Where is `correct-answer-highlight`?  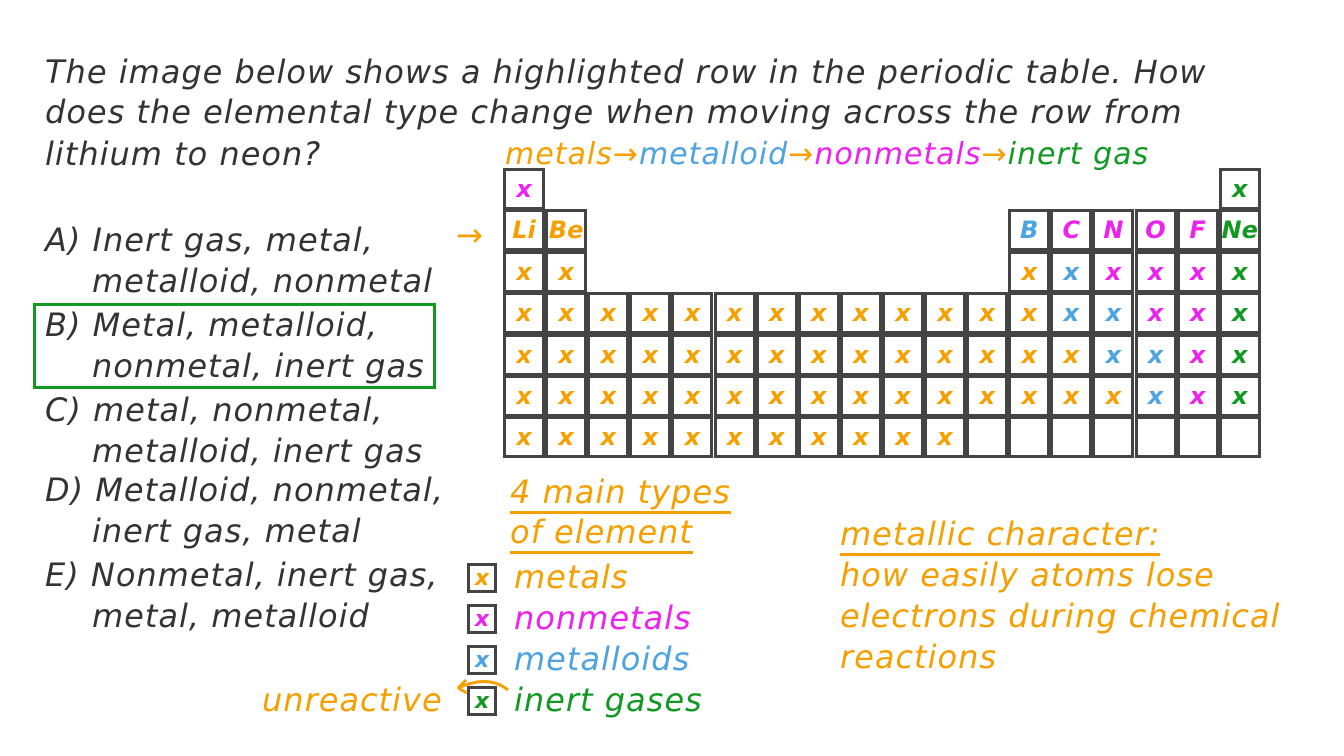
correct-answer-highlight is located at coordinates (234, 346).